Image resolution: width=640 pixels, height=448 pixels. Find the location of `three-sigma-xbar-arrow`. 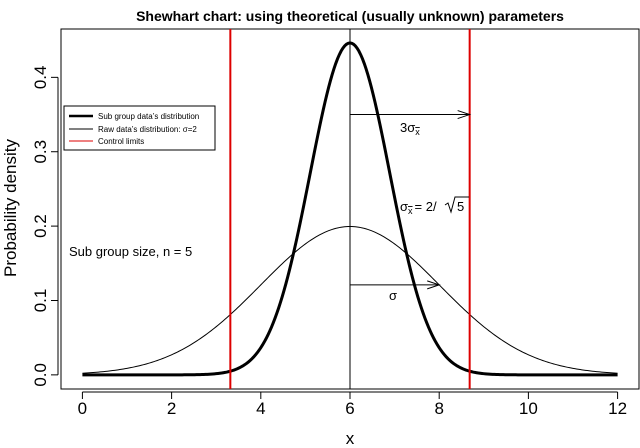

three-sigma-xbar-arrow is located at coordinates (411, 115).